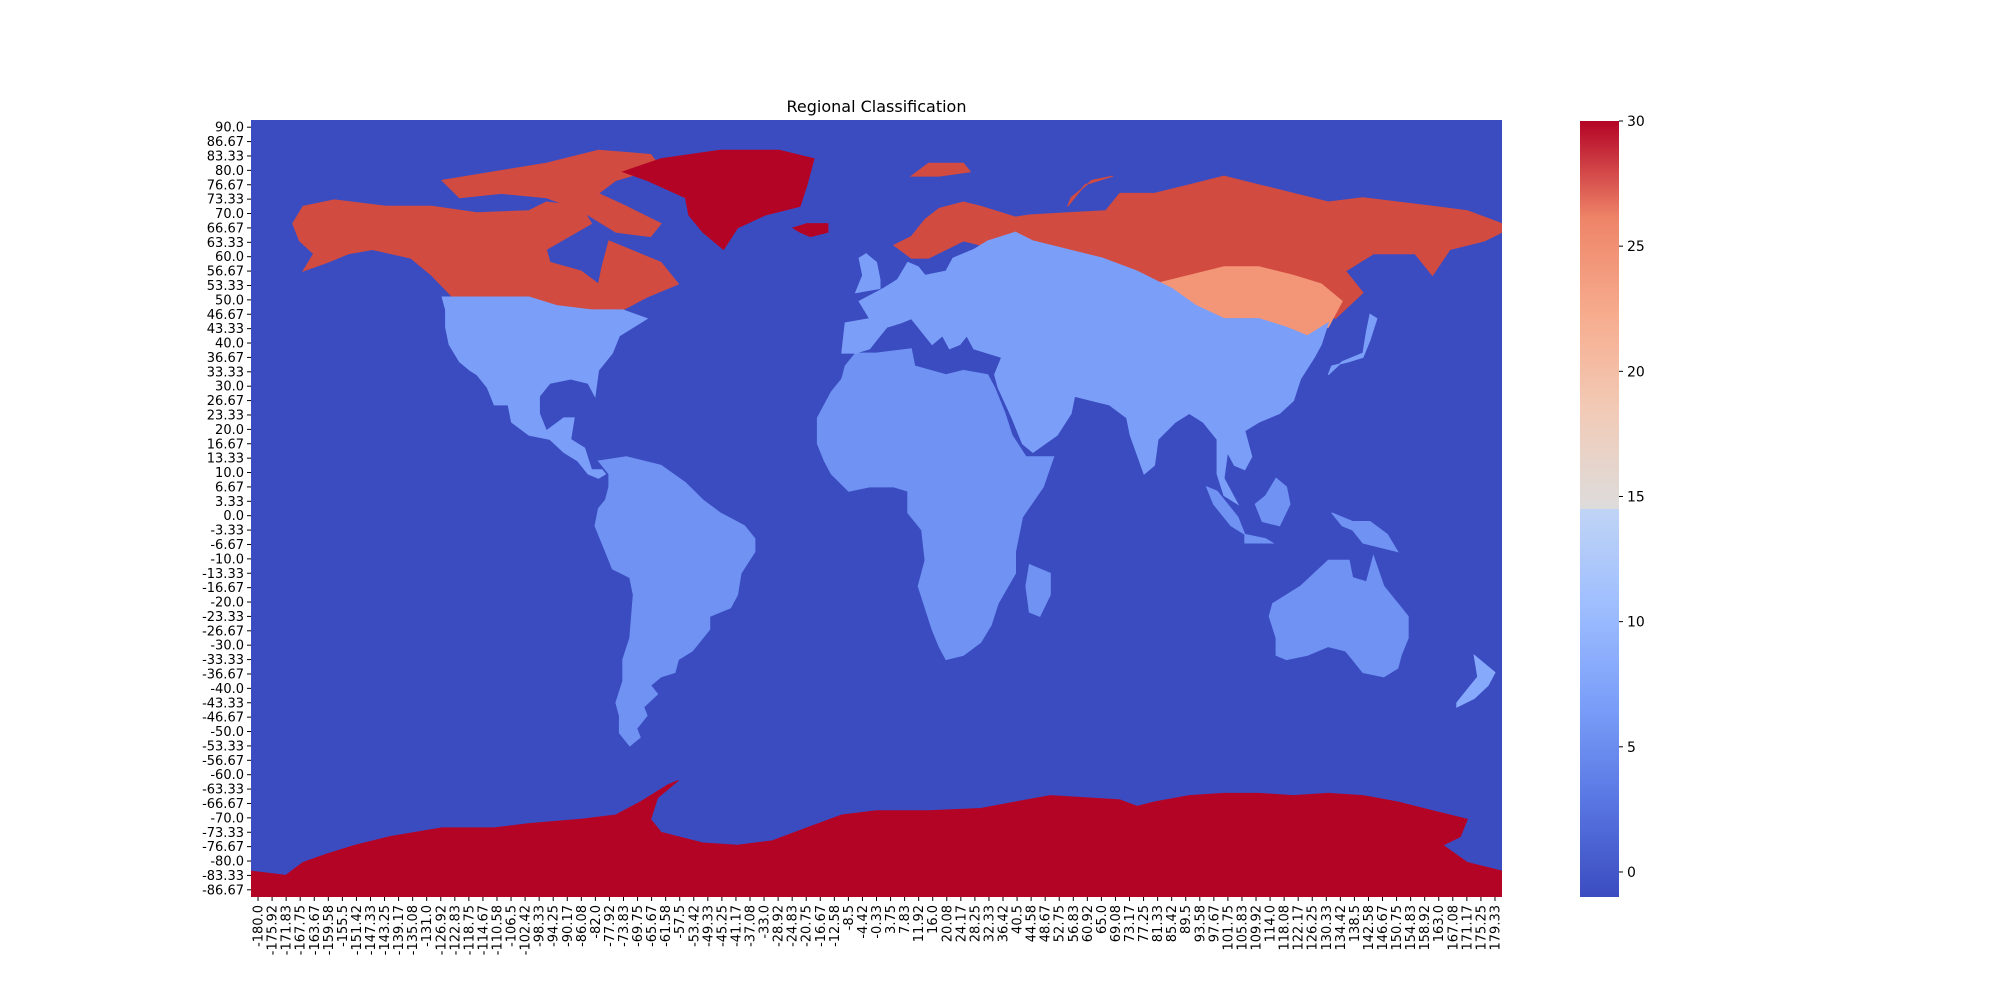 The height and width of the screenshot is (1004, 2000). I want to click on x-tick-label: 24.17, so click(961, 923).